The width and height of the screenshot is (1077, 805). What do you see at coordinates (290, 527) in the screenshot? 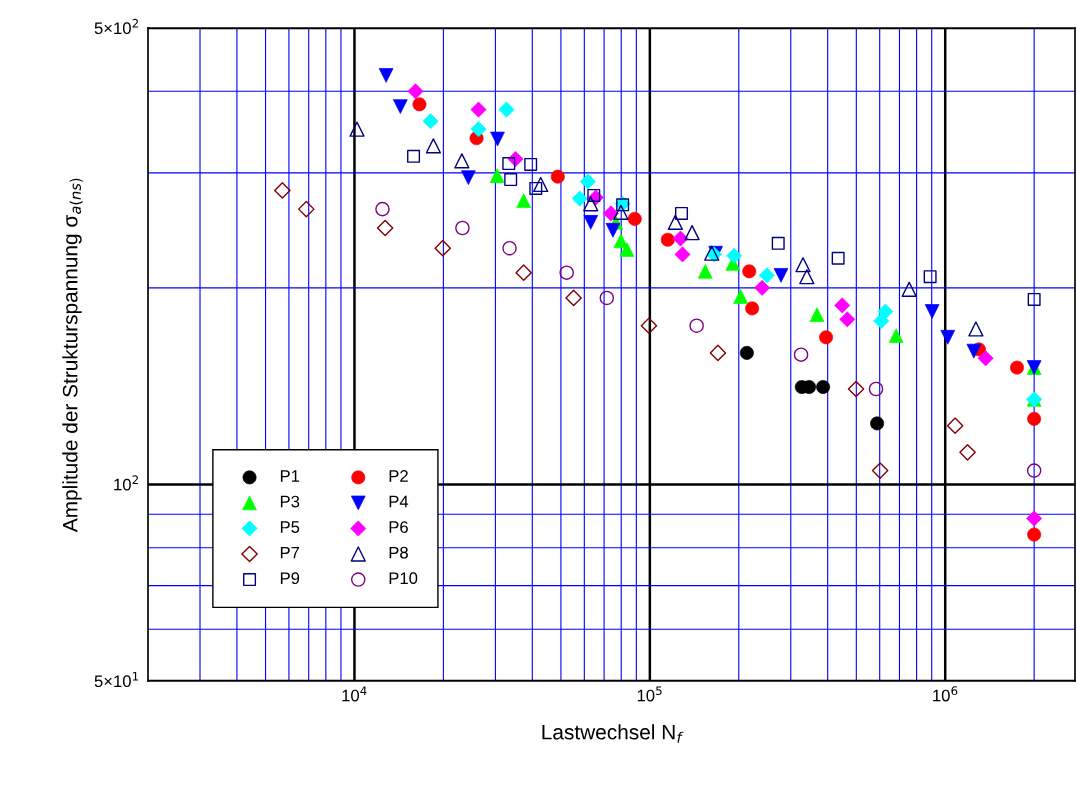
I see `legend-label: P5` at bounding box center [290, 527].